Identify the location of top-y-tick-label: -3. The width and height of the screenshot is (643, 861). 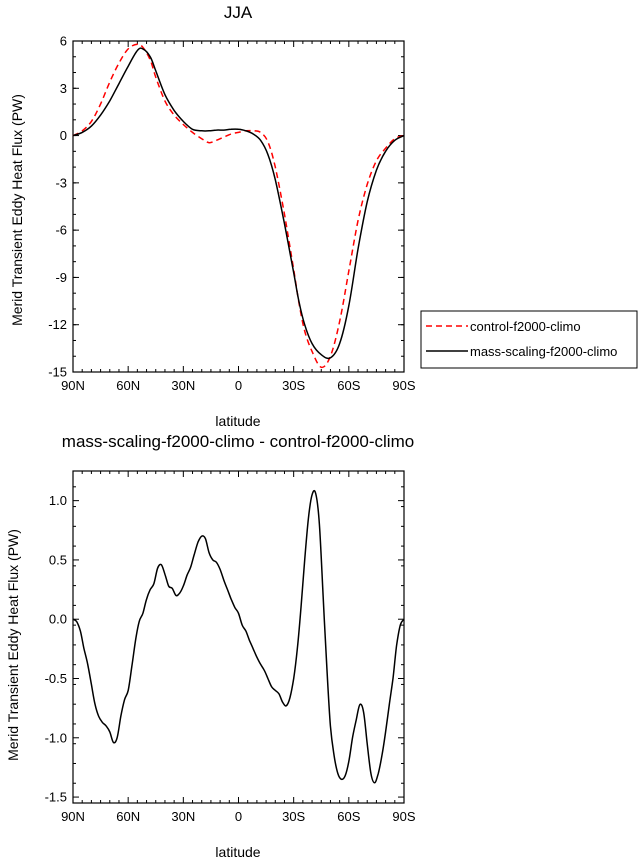
(61, 182).